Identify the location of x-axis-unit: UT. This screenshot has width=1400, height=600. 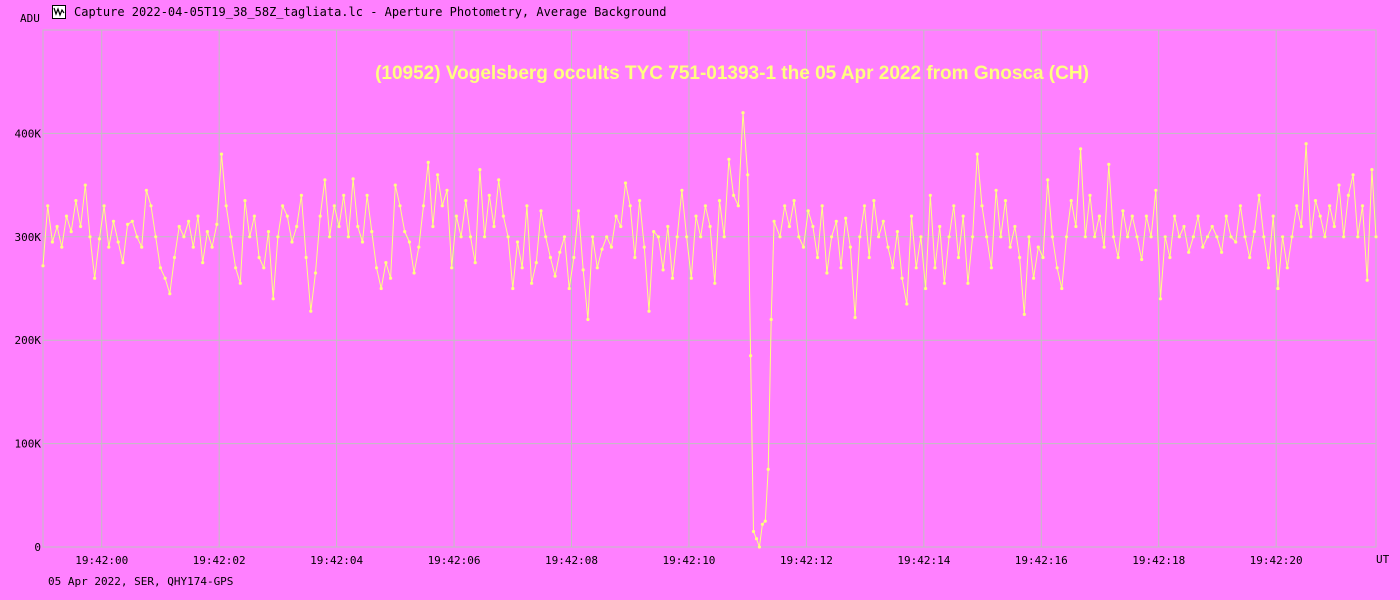
(1383, 559).